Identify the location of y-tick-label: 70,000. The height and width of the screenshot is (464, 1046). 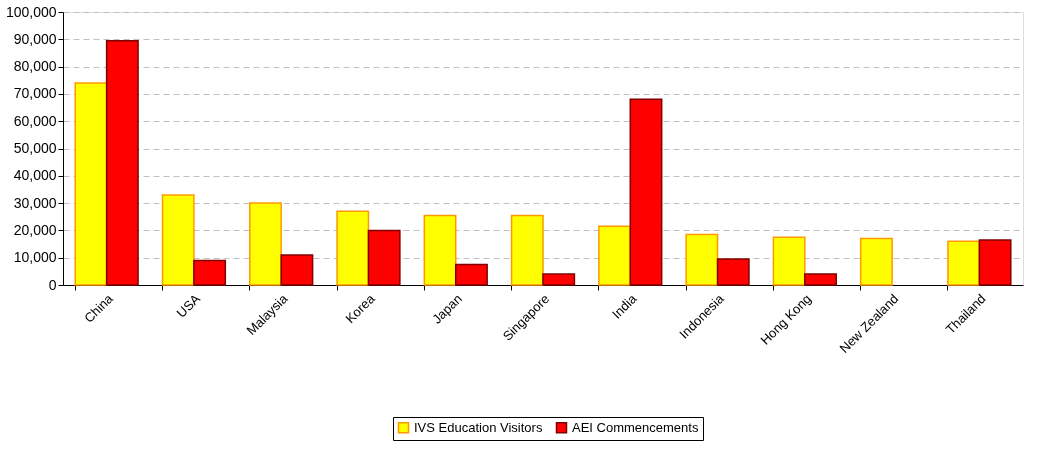
(35, 93).